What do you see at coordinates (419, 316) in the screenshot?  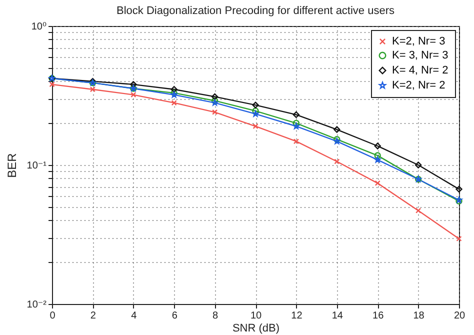 I see `x-tick-label: 18` at bounding box center [419, 316].